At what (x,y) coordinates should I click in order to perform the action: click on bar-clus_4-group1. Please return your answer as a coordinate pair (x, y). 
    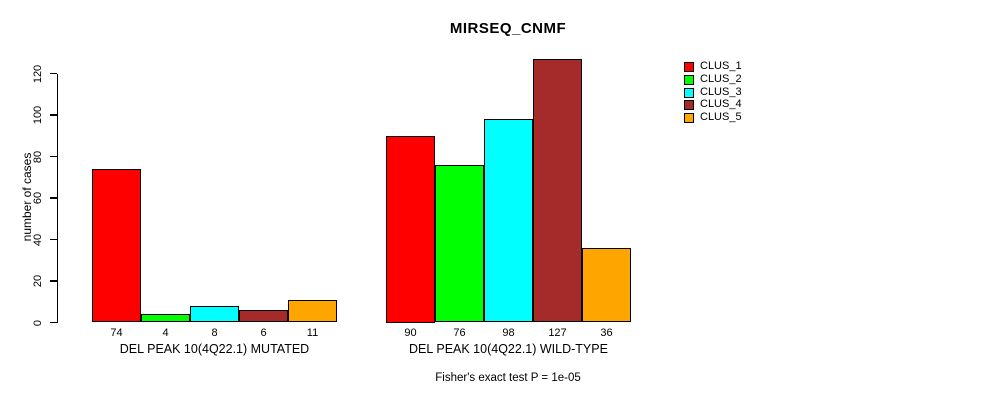
    Looking at the image, I should click on (263, 316).